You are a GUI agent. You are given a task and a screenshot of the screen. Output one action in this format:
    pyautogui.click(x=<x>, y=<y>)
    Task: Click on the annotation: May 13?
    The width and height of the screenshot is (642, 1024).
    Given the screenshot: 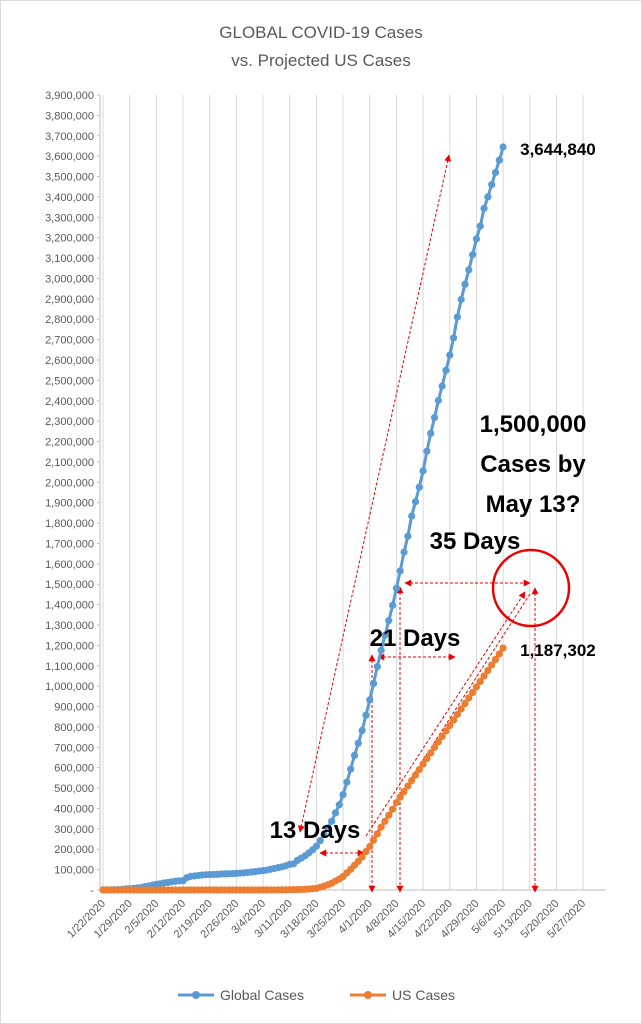 What is the action you would take?
    pyautogui.click(x=533, y=504)
    